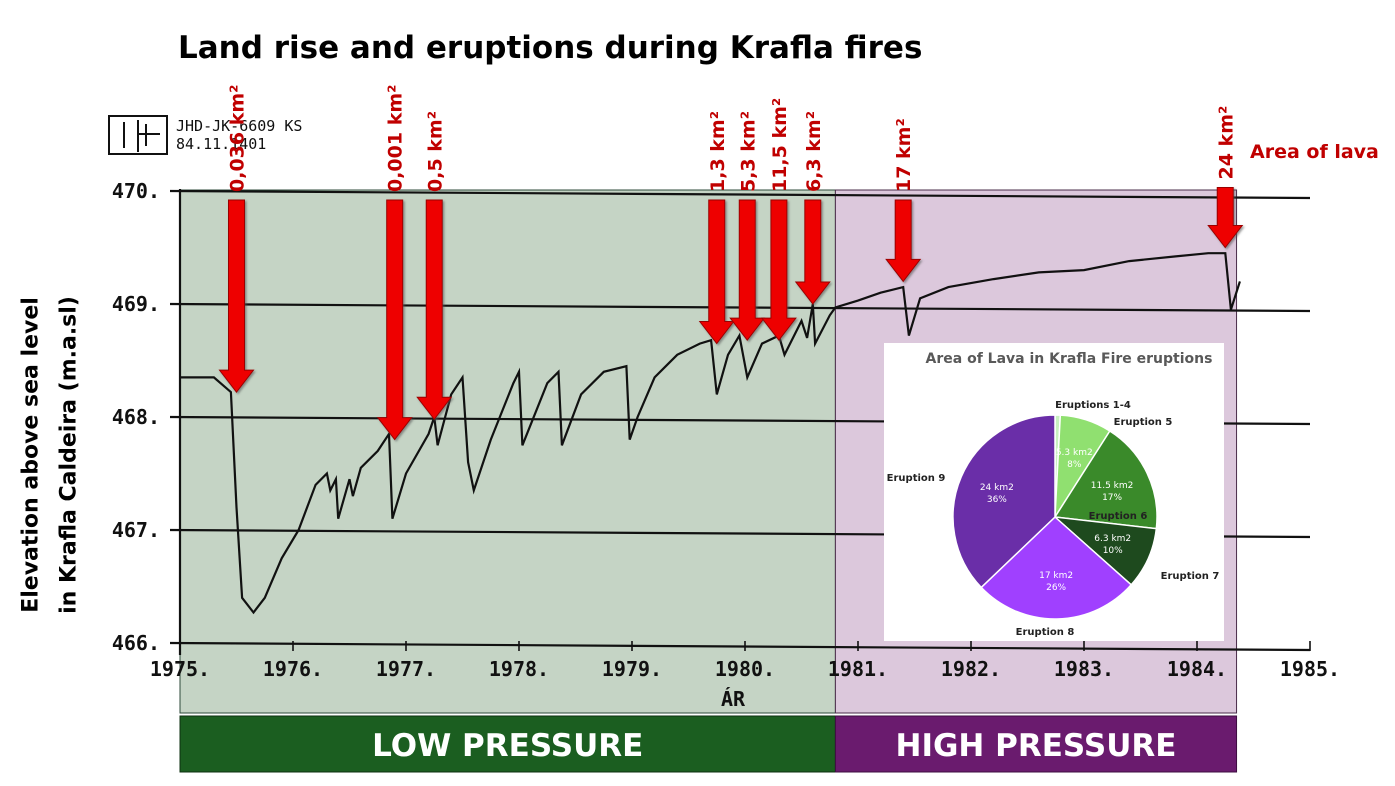 This screenshot has height=786, width=1395. What do you see at coordinates (136, 643) in the screenshot?
I see `y-tick-label: 466.` at bounding box center [136, 643].